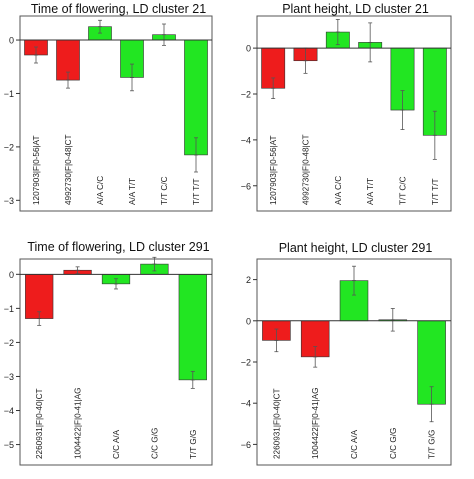 This screenshot has width=474, height=479. What do you see at coordinates (355, 9) in the screenshot?
I see `chart-title: Plant height, LD cluster 21` at bounding box center [355, 9].